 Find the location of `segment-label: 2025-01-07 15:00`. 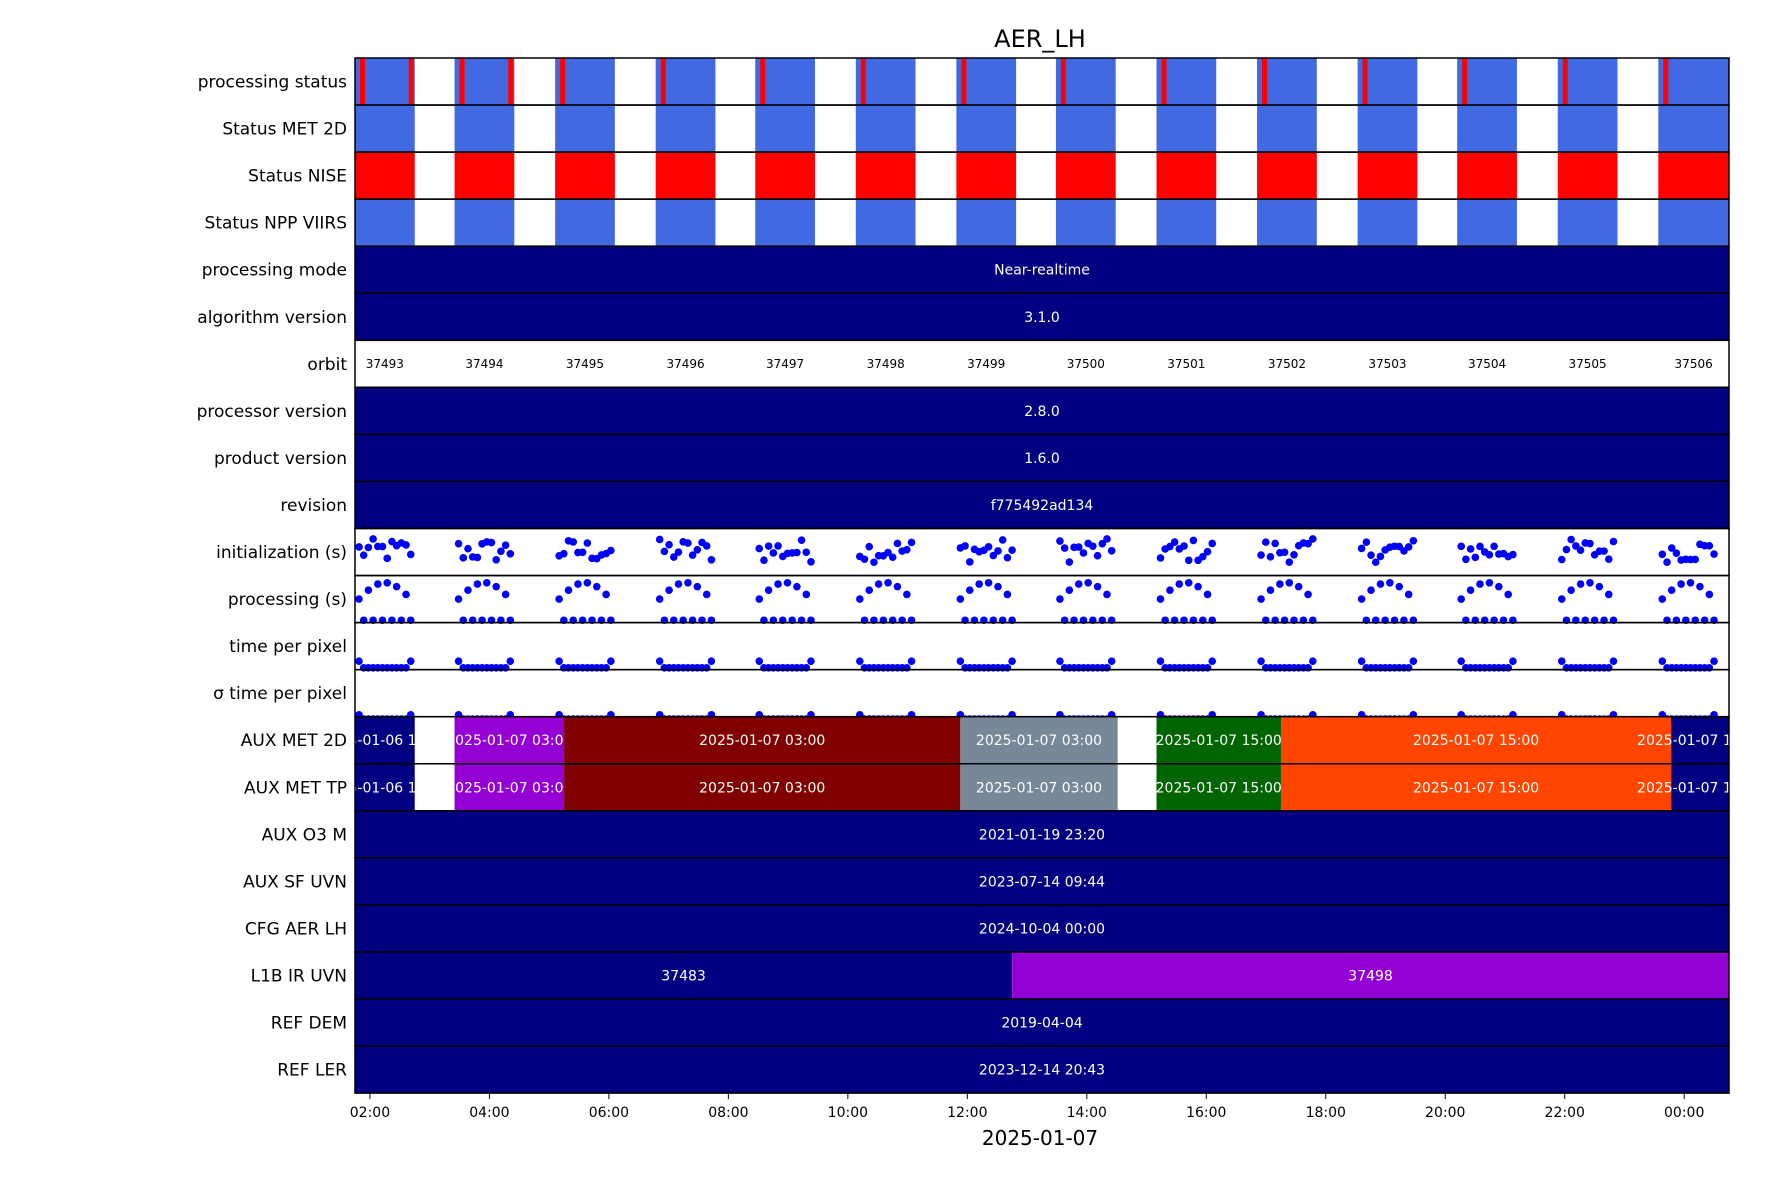

segment-label: 2025-01-07 15:00 is located at coordinates (1219, 741).